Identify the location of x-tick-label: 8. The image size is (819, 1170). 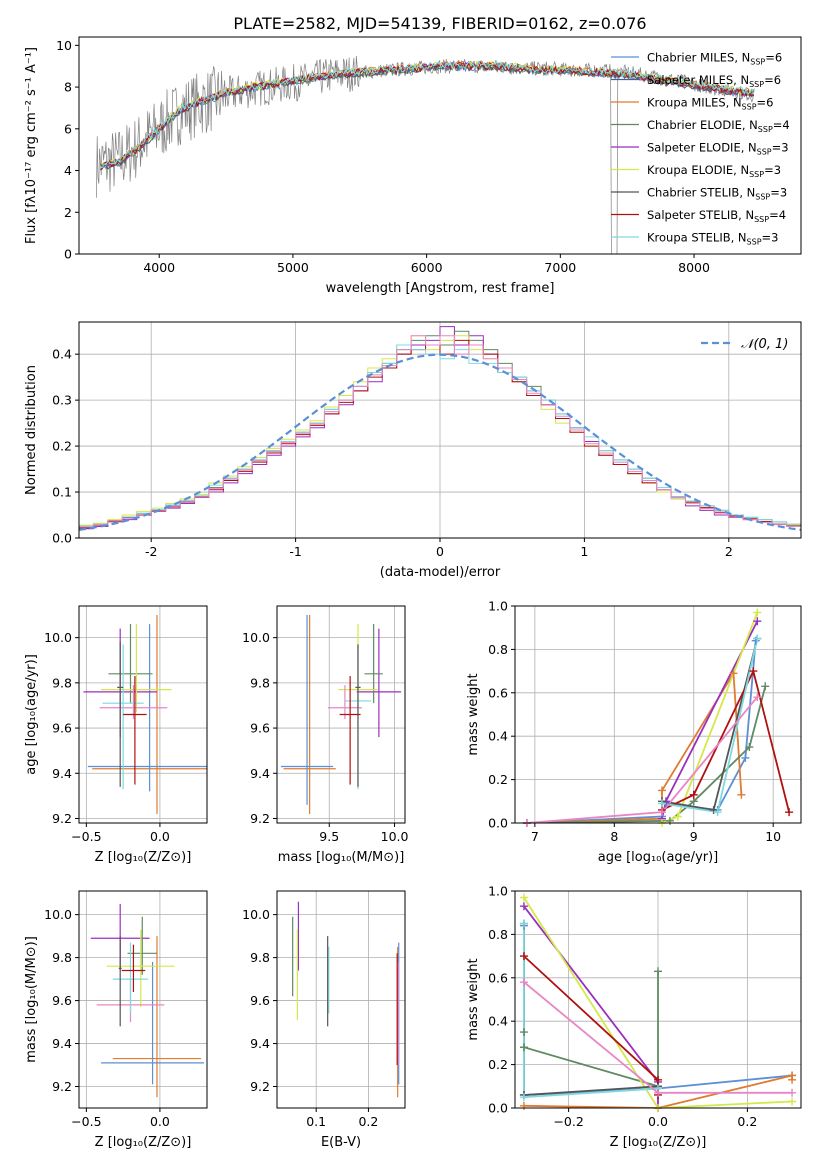
(614, 836).